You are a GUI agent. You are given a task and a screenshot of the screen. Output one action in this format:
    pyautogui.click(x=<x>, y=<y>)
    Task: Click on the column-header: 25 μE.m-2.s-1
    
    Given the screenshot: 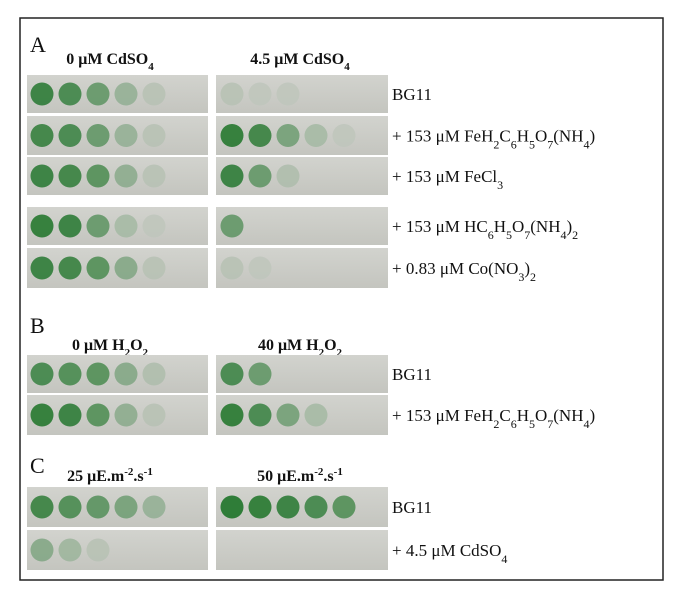 What is the action you would take?
    pyautogui.click(x=110, y=475)
    